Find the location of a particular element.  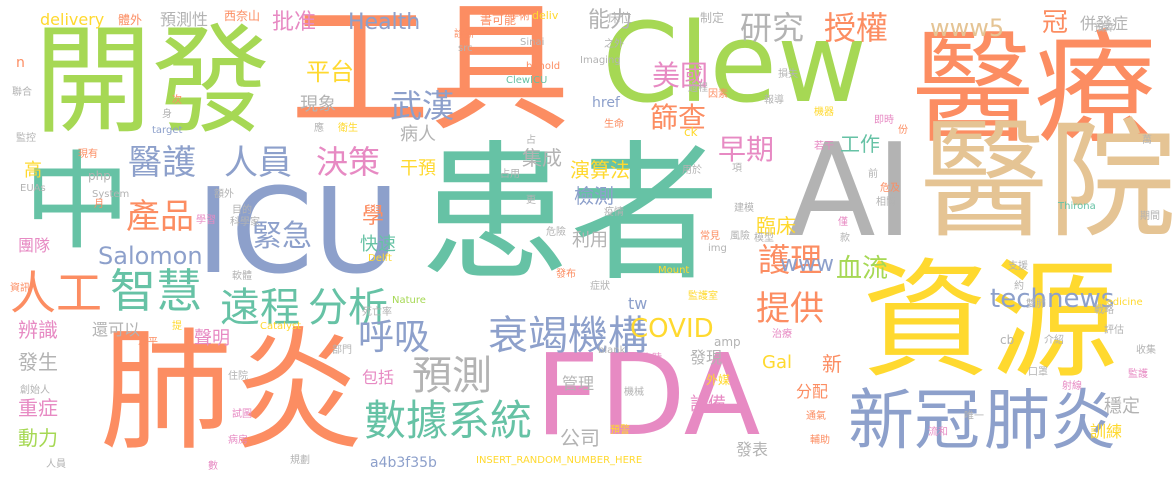

word-cloud-word: 發布 is located at coordinates (566, 274).